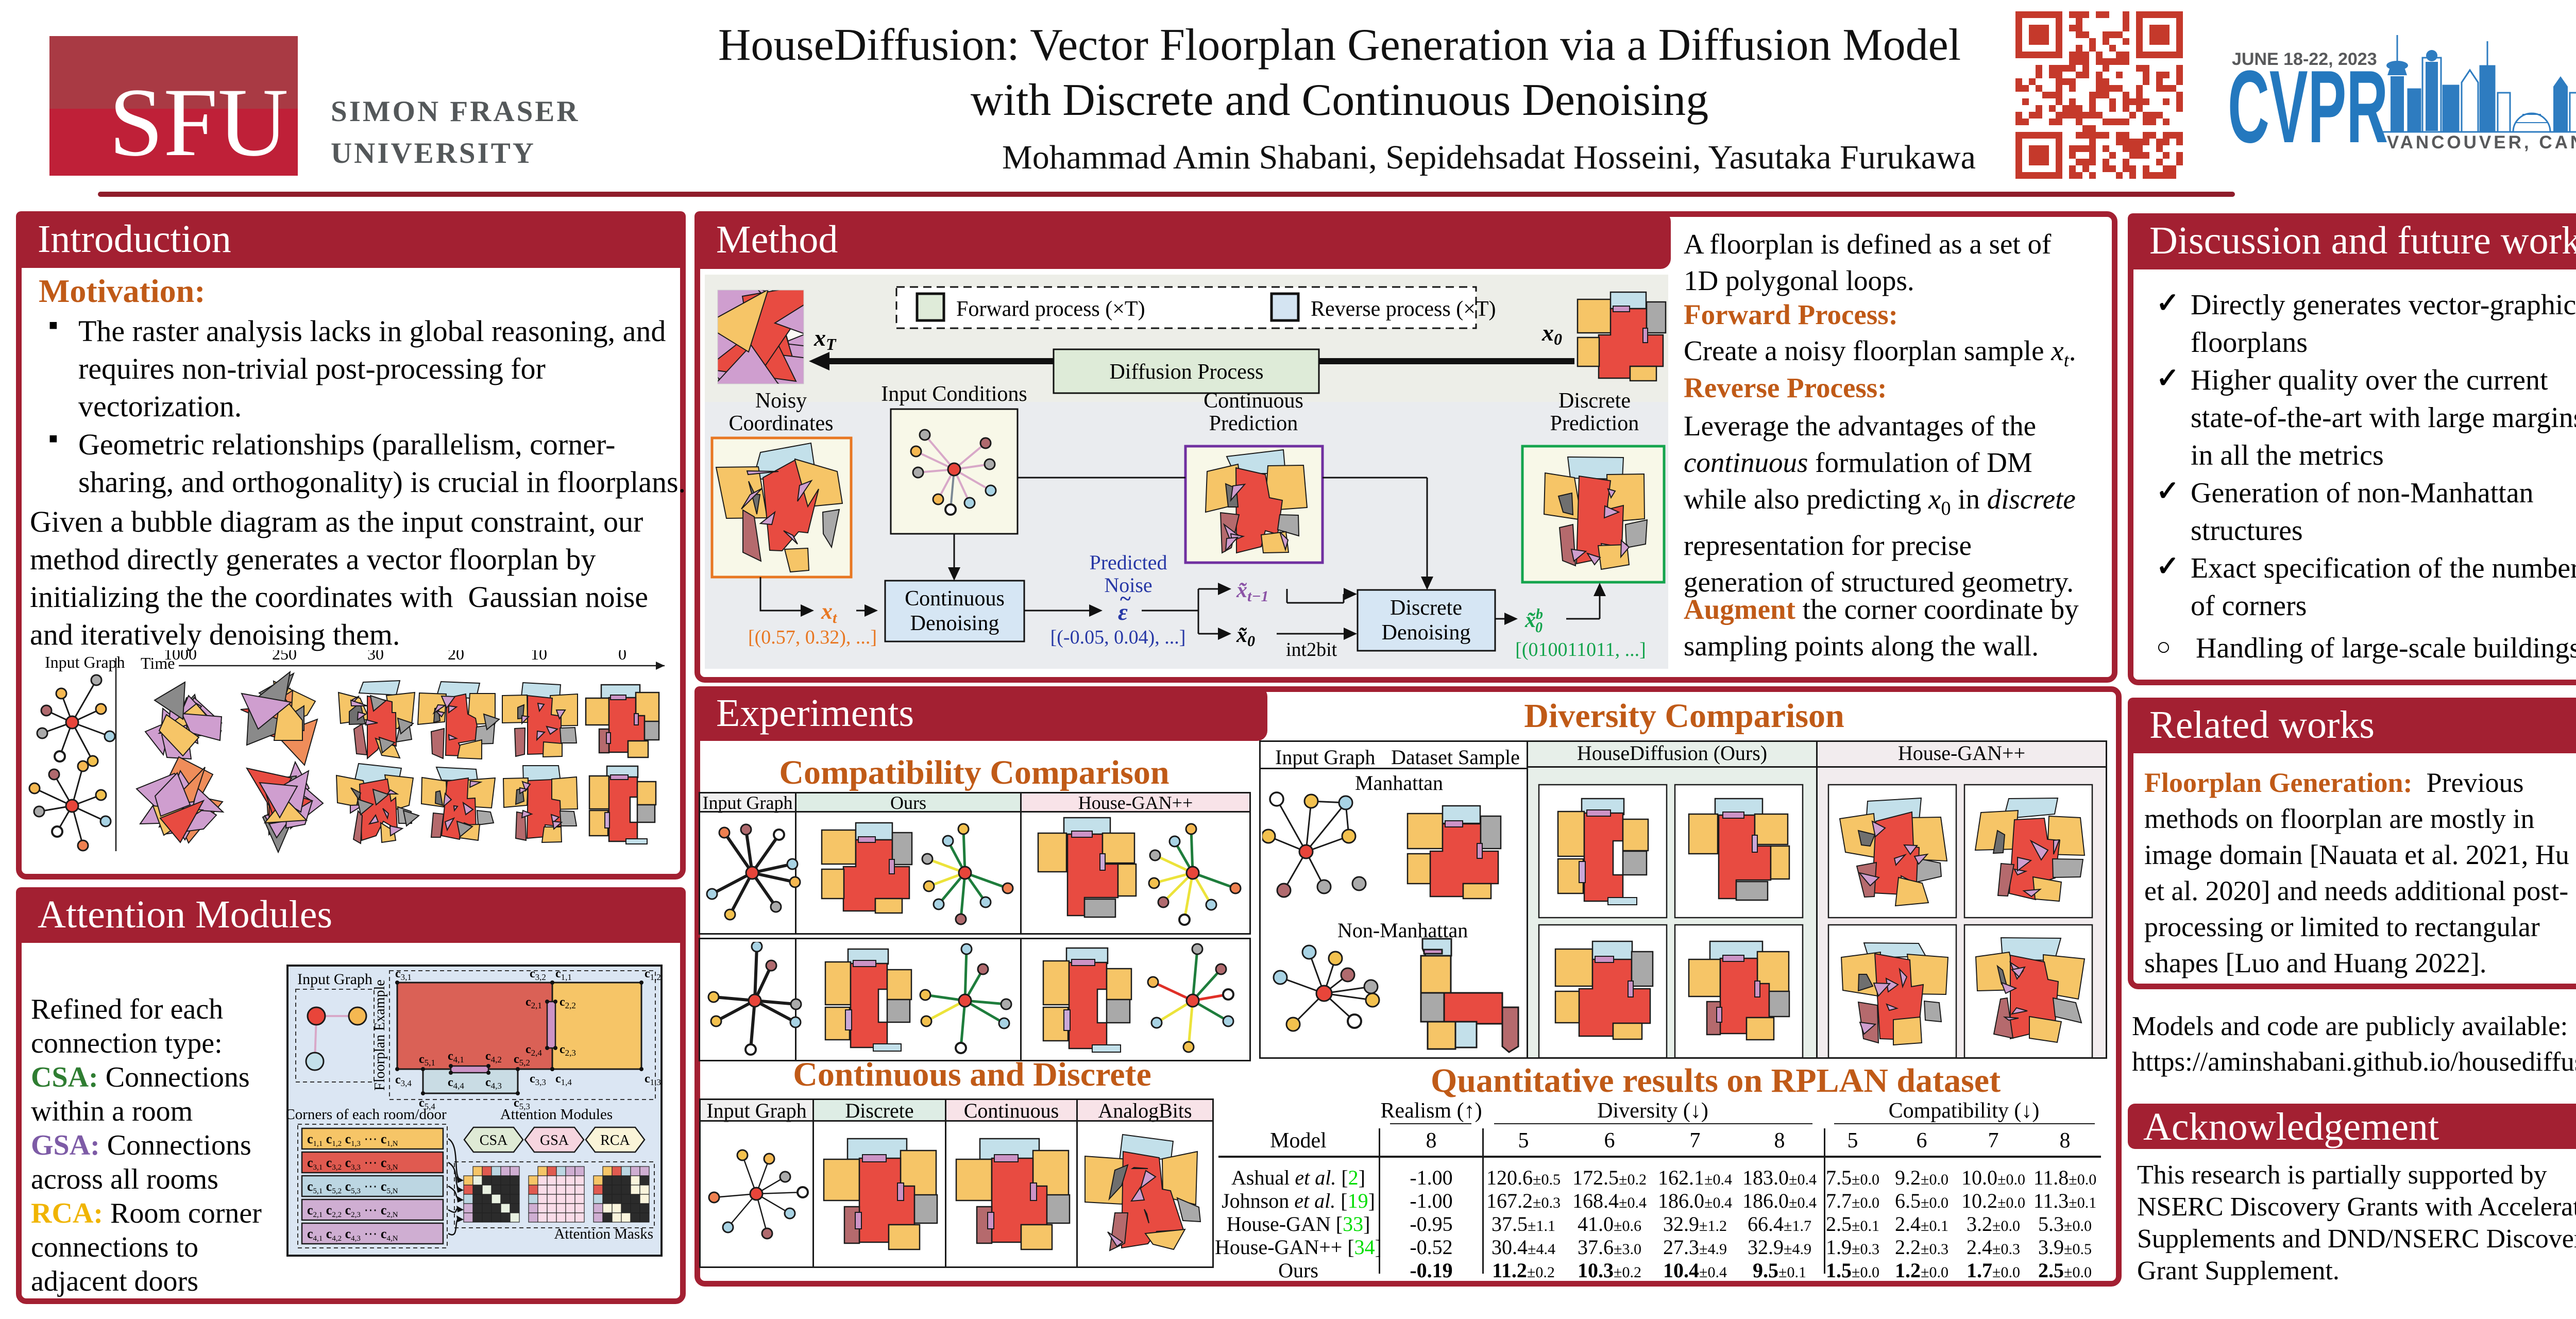  Describe the element at coordinates (403, 974) in the screenshot. I see `svg-text: c3,1` at that location.